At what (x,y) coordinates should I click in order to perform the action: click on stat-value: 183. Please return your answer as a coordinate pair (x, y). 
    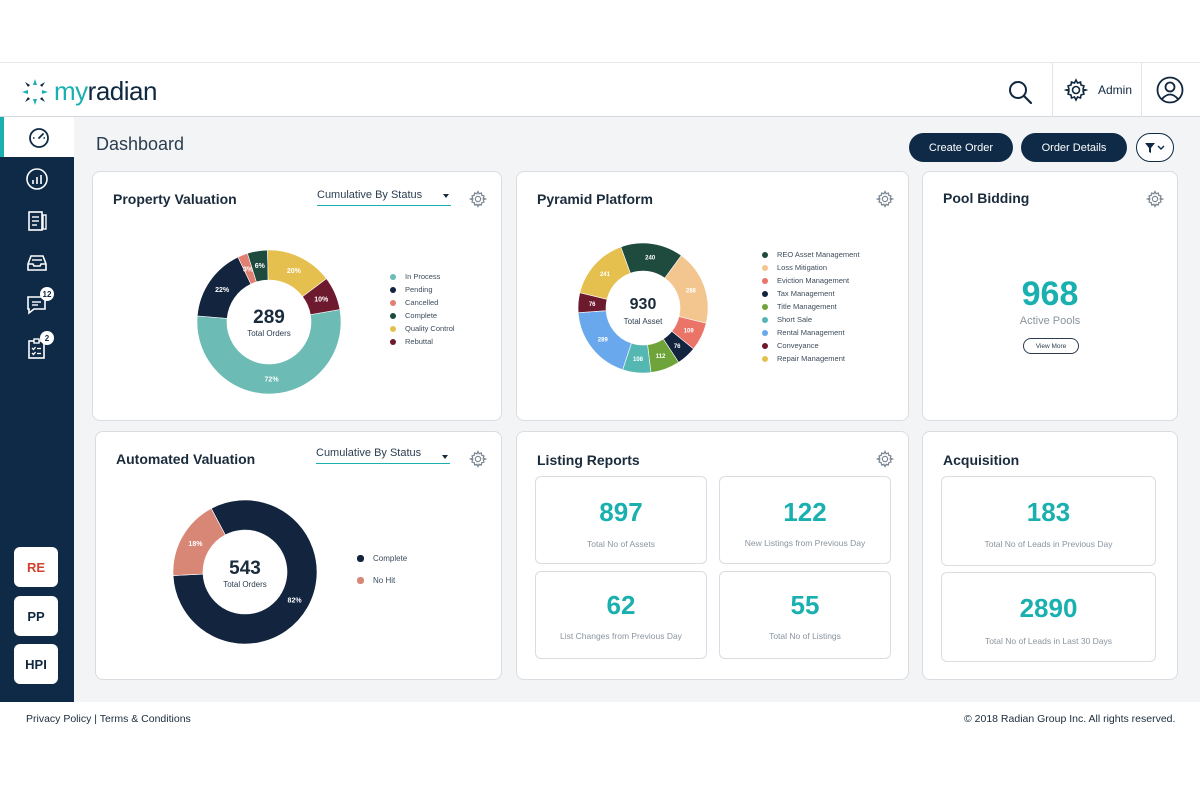
    Looking at the image, I should click on (1048, 512).